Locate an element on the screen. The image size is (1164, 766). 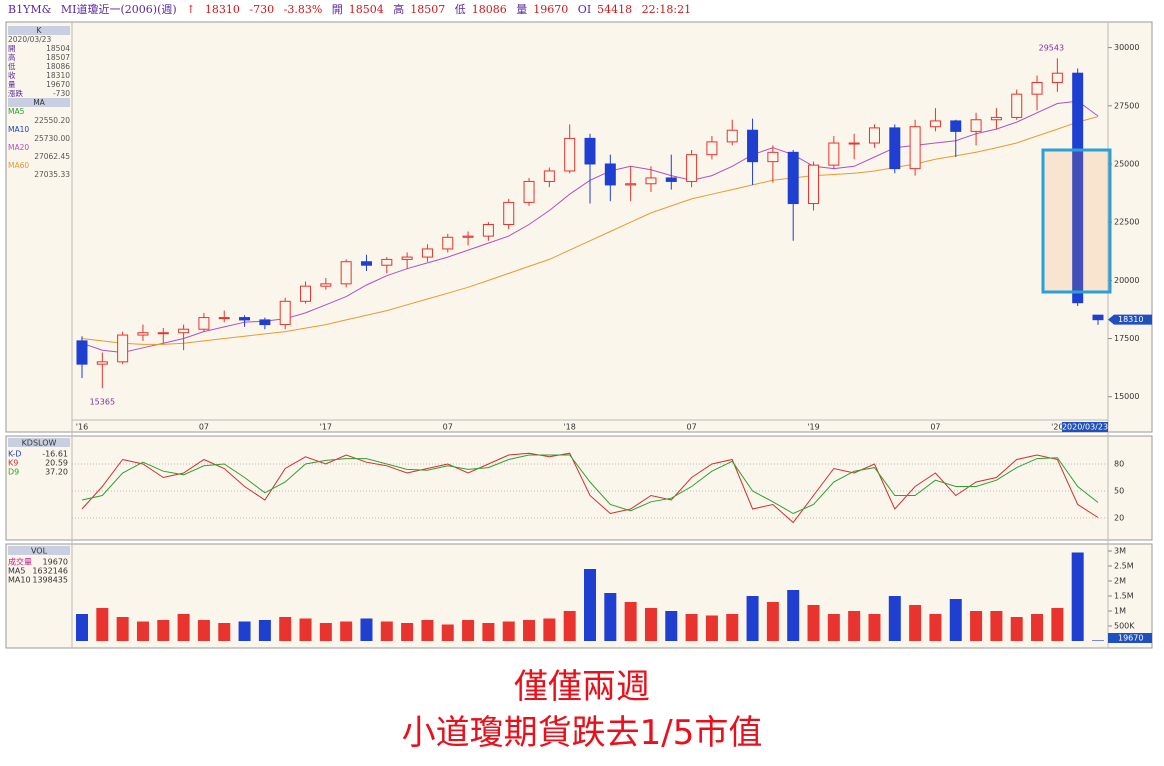
y-tick-label: 22500 is located at coordinates (1126, 222).